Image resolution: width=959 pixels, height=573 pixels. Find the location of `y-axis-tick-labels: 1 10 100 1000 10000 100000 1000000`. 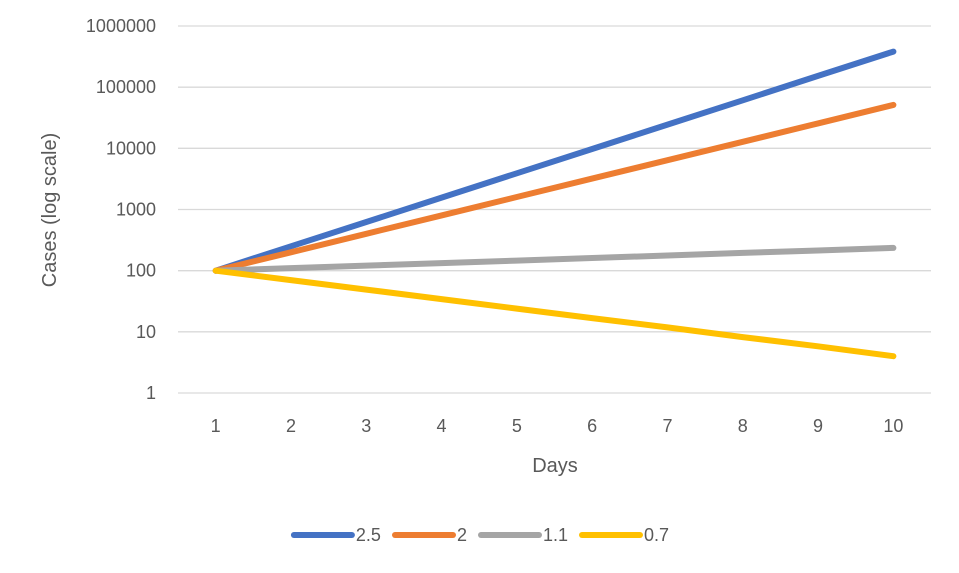

y-axis-tick-labels: 1 10 100 1000 10000 100000 1000000 is located at coordinates (121, 209).